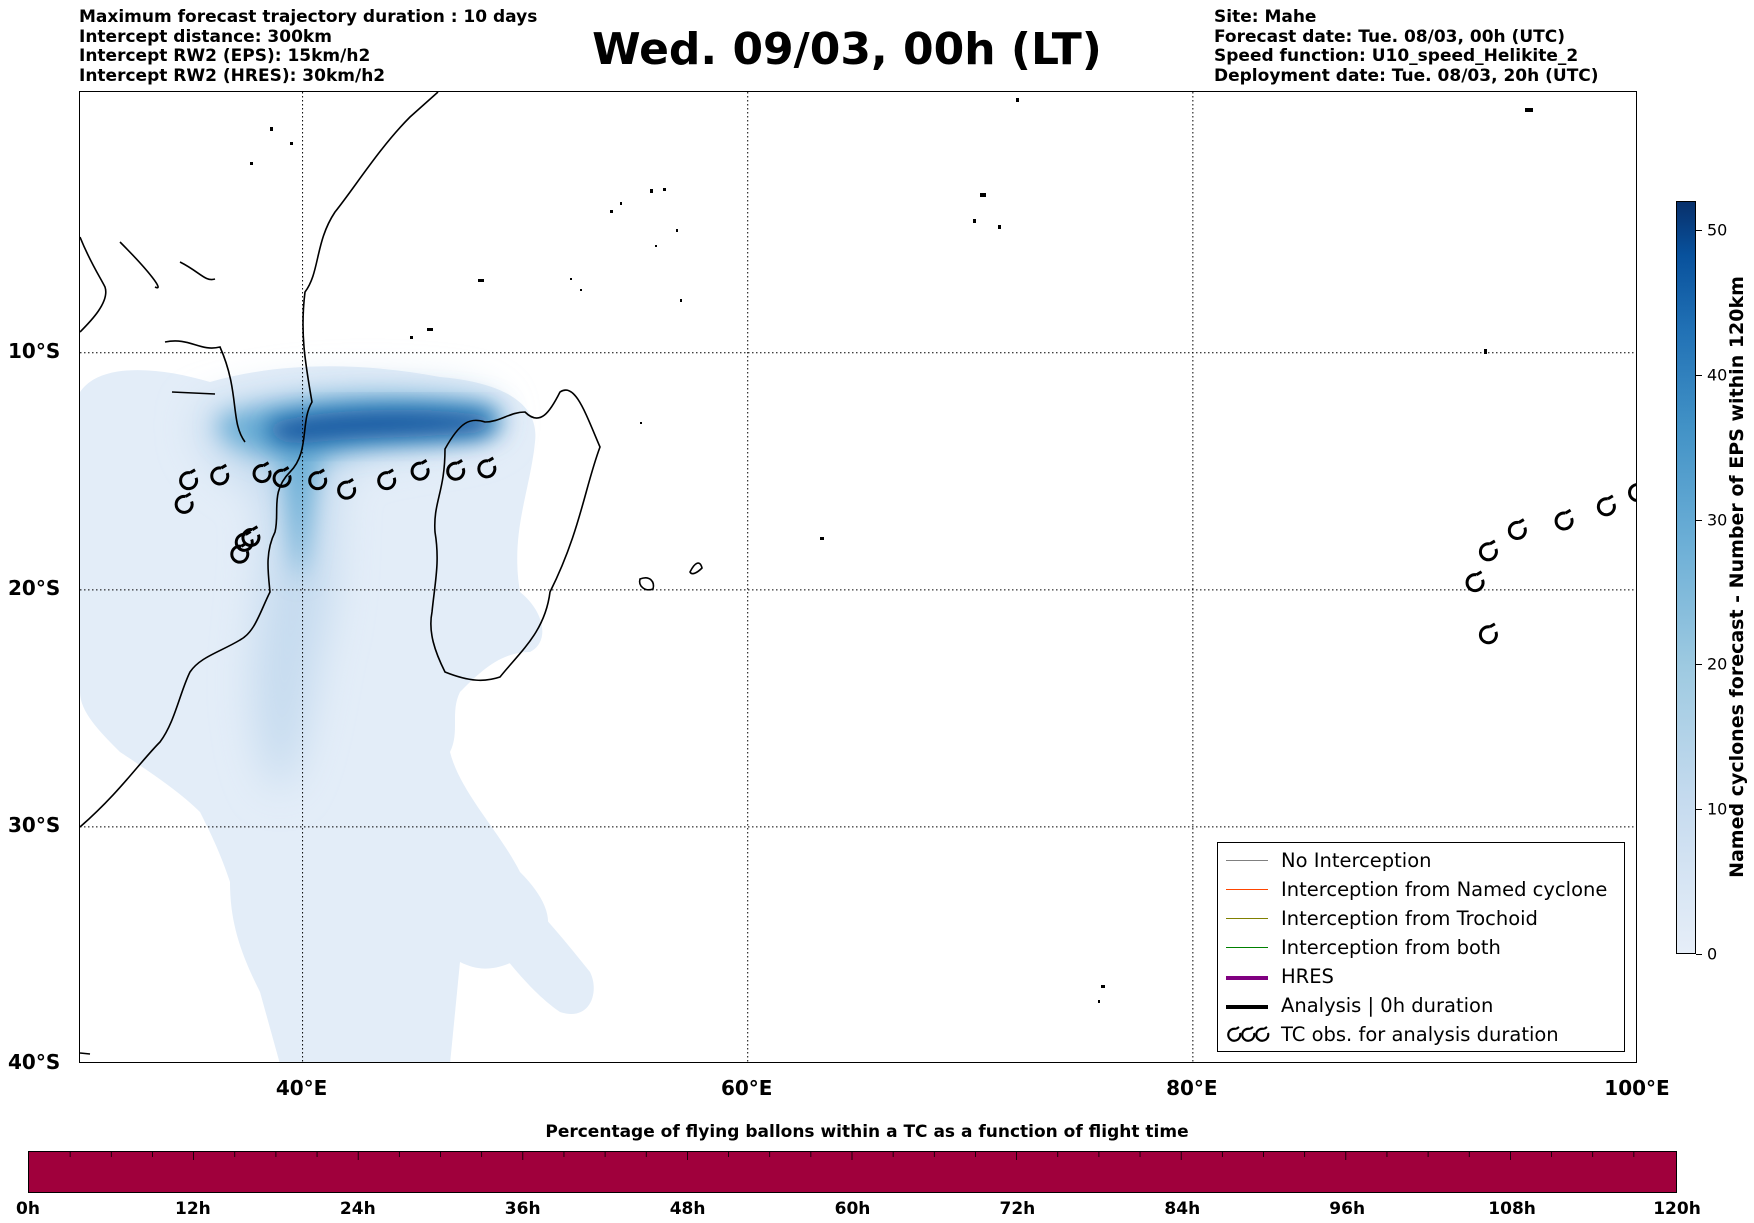 The width and height of the screenshot is (1754, 1223). I want to click on time-tick-label: 48h, so click(687, 1209).